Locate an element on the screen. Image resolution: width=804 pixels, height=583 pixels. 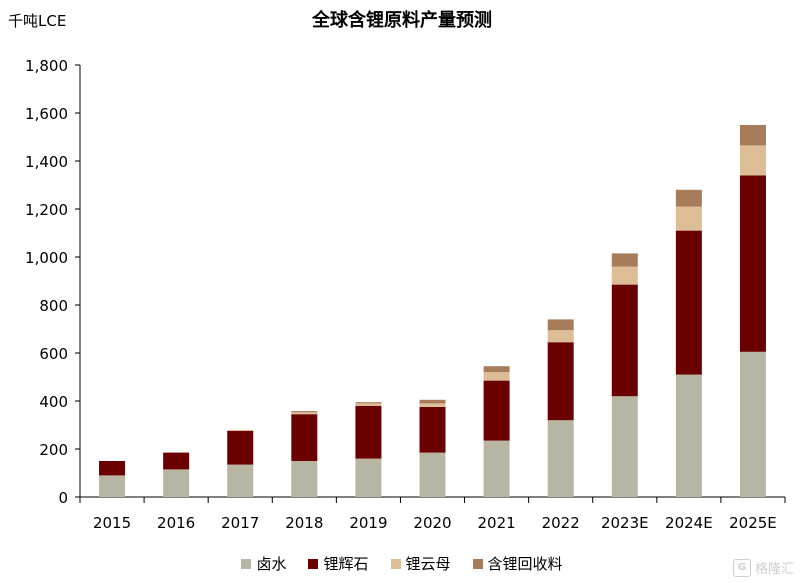
x-tick-label: 2022 is located at coordinates (561, 523).